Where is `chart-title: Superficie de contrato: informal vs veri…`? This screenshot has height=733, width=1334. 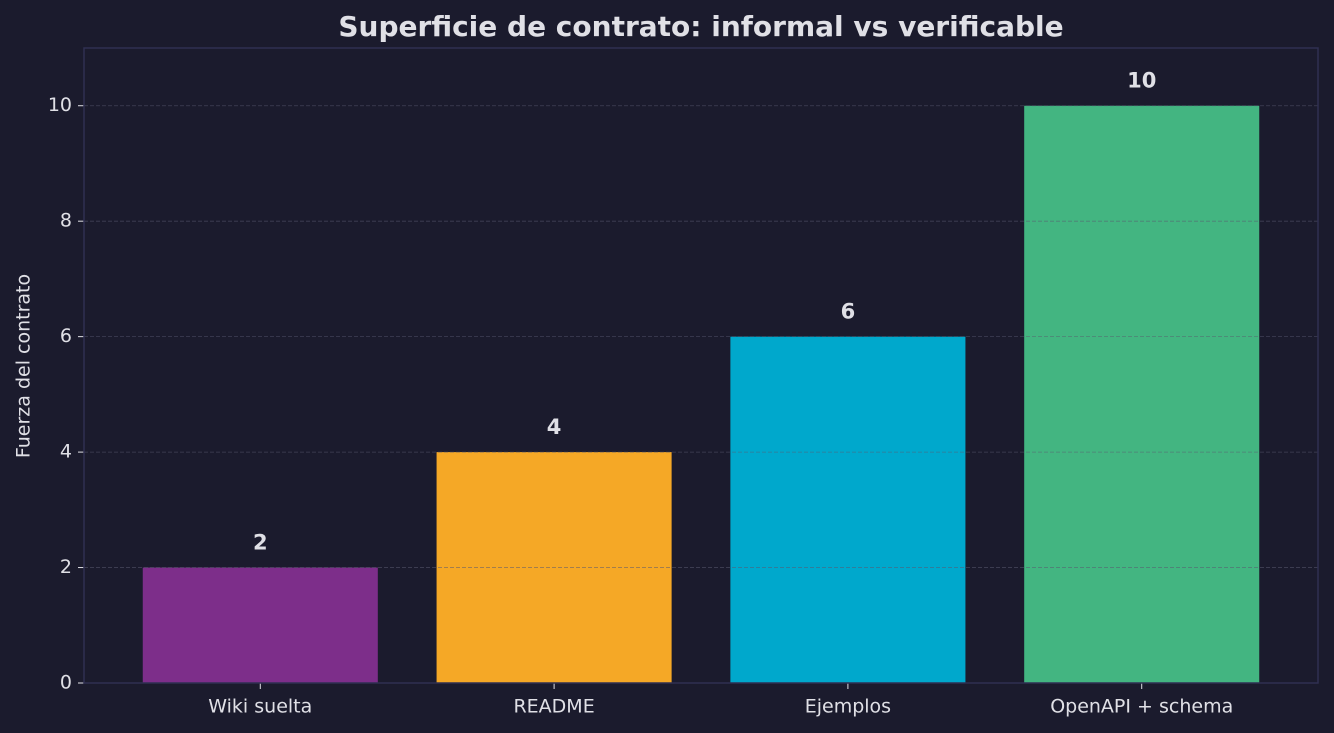
chart-title: Superficie de contrato: informal vs veri… is located at coordinates (700, 26).